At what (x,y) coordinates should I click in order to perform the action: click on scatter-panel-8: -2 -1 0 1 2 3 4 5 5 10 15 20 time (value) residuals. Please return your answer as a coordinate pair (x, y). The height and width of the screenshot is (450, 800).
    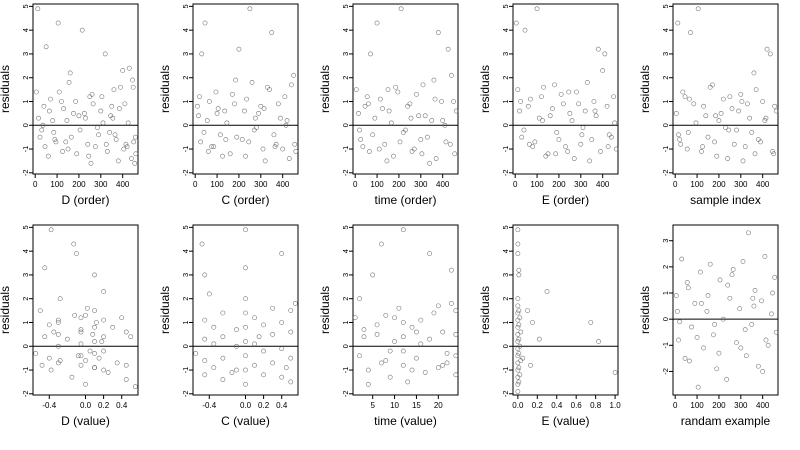
    Looking at the image, I should click on (388, 326).